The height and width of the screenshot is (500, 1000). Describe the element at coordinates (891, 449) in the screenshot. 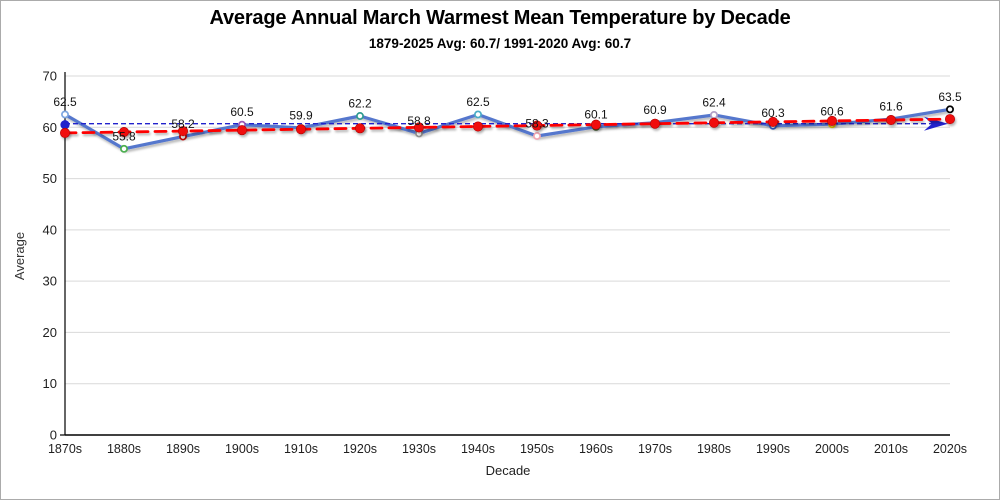

I see `x-tick-label: 2010s` at that location.